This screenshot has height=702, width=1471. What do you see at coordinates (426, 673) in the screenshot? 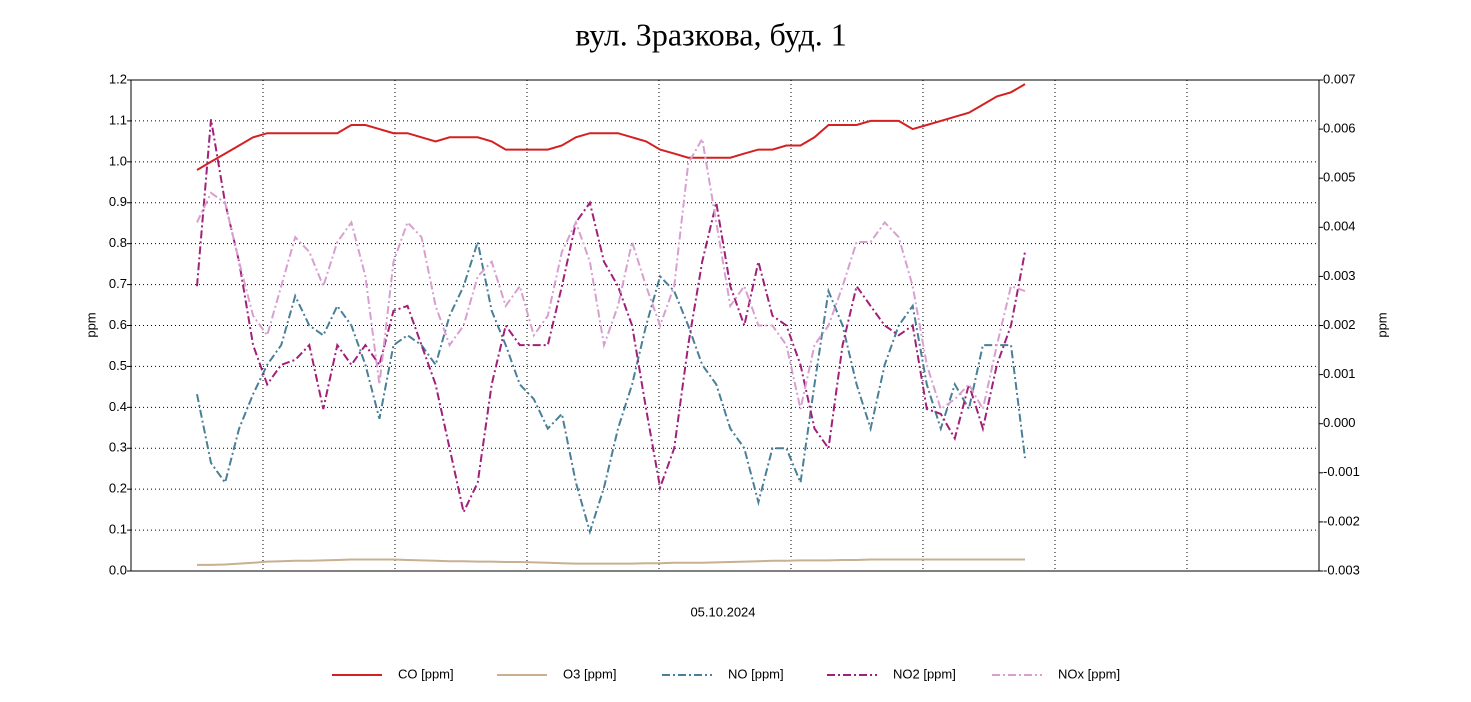
I see `legend-label: CO [ppm]` at bounding box center [426, 673].